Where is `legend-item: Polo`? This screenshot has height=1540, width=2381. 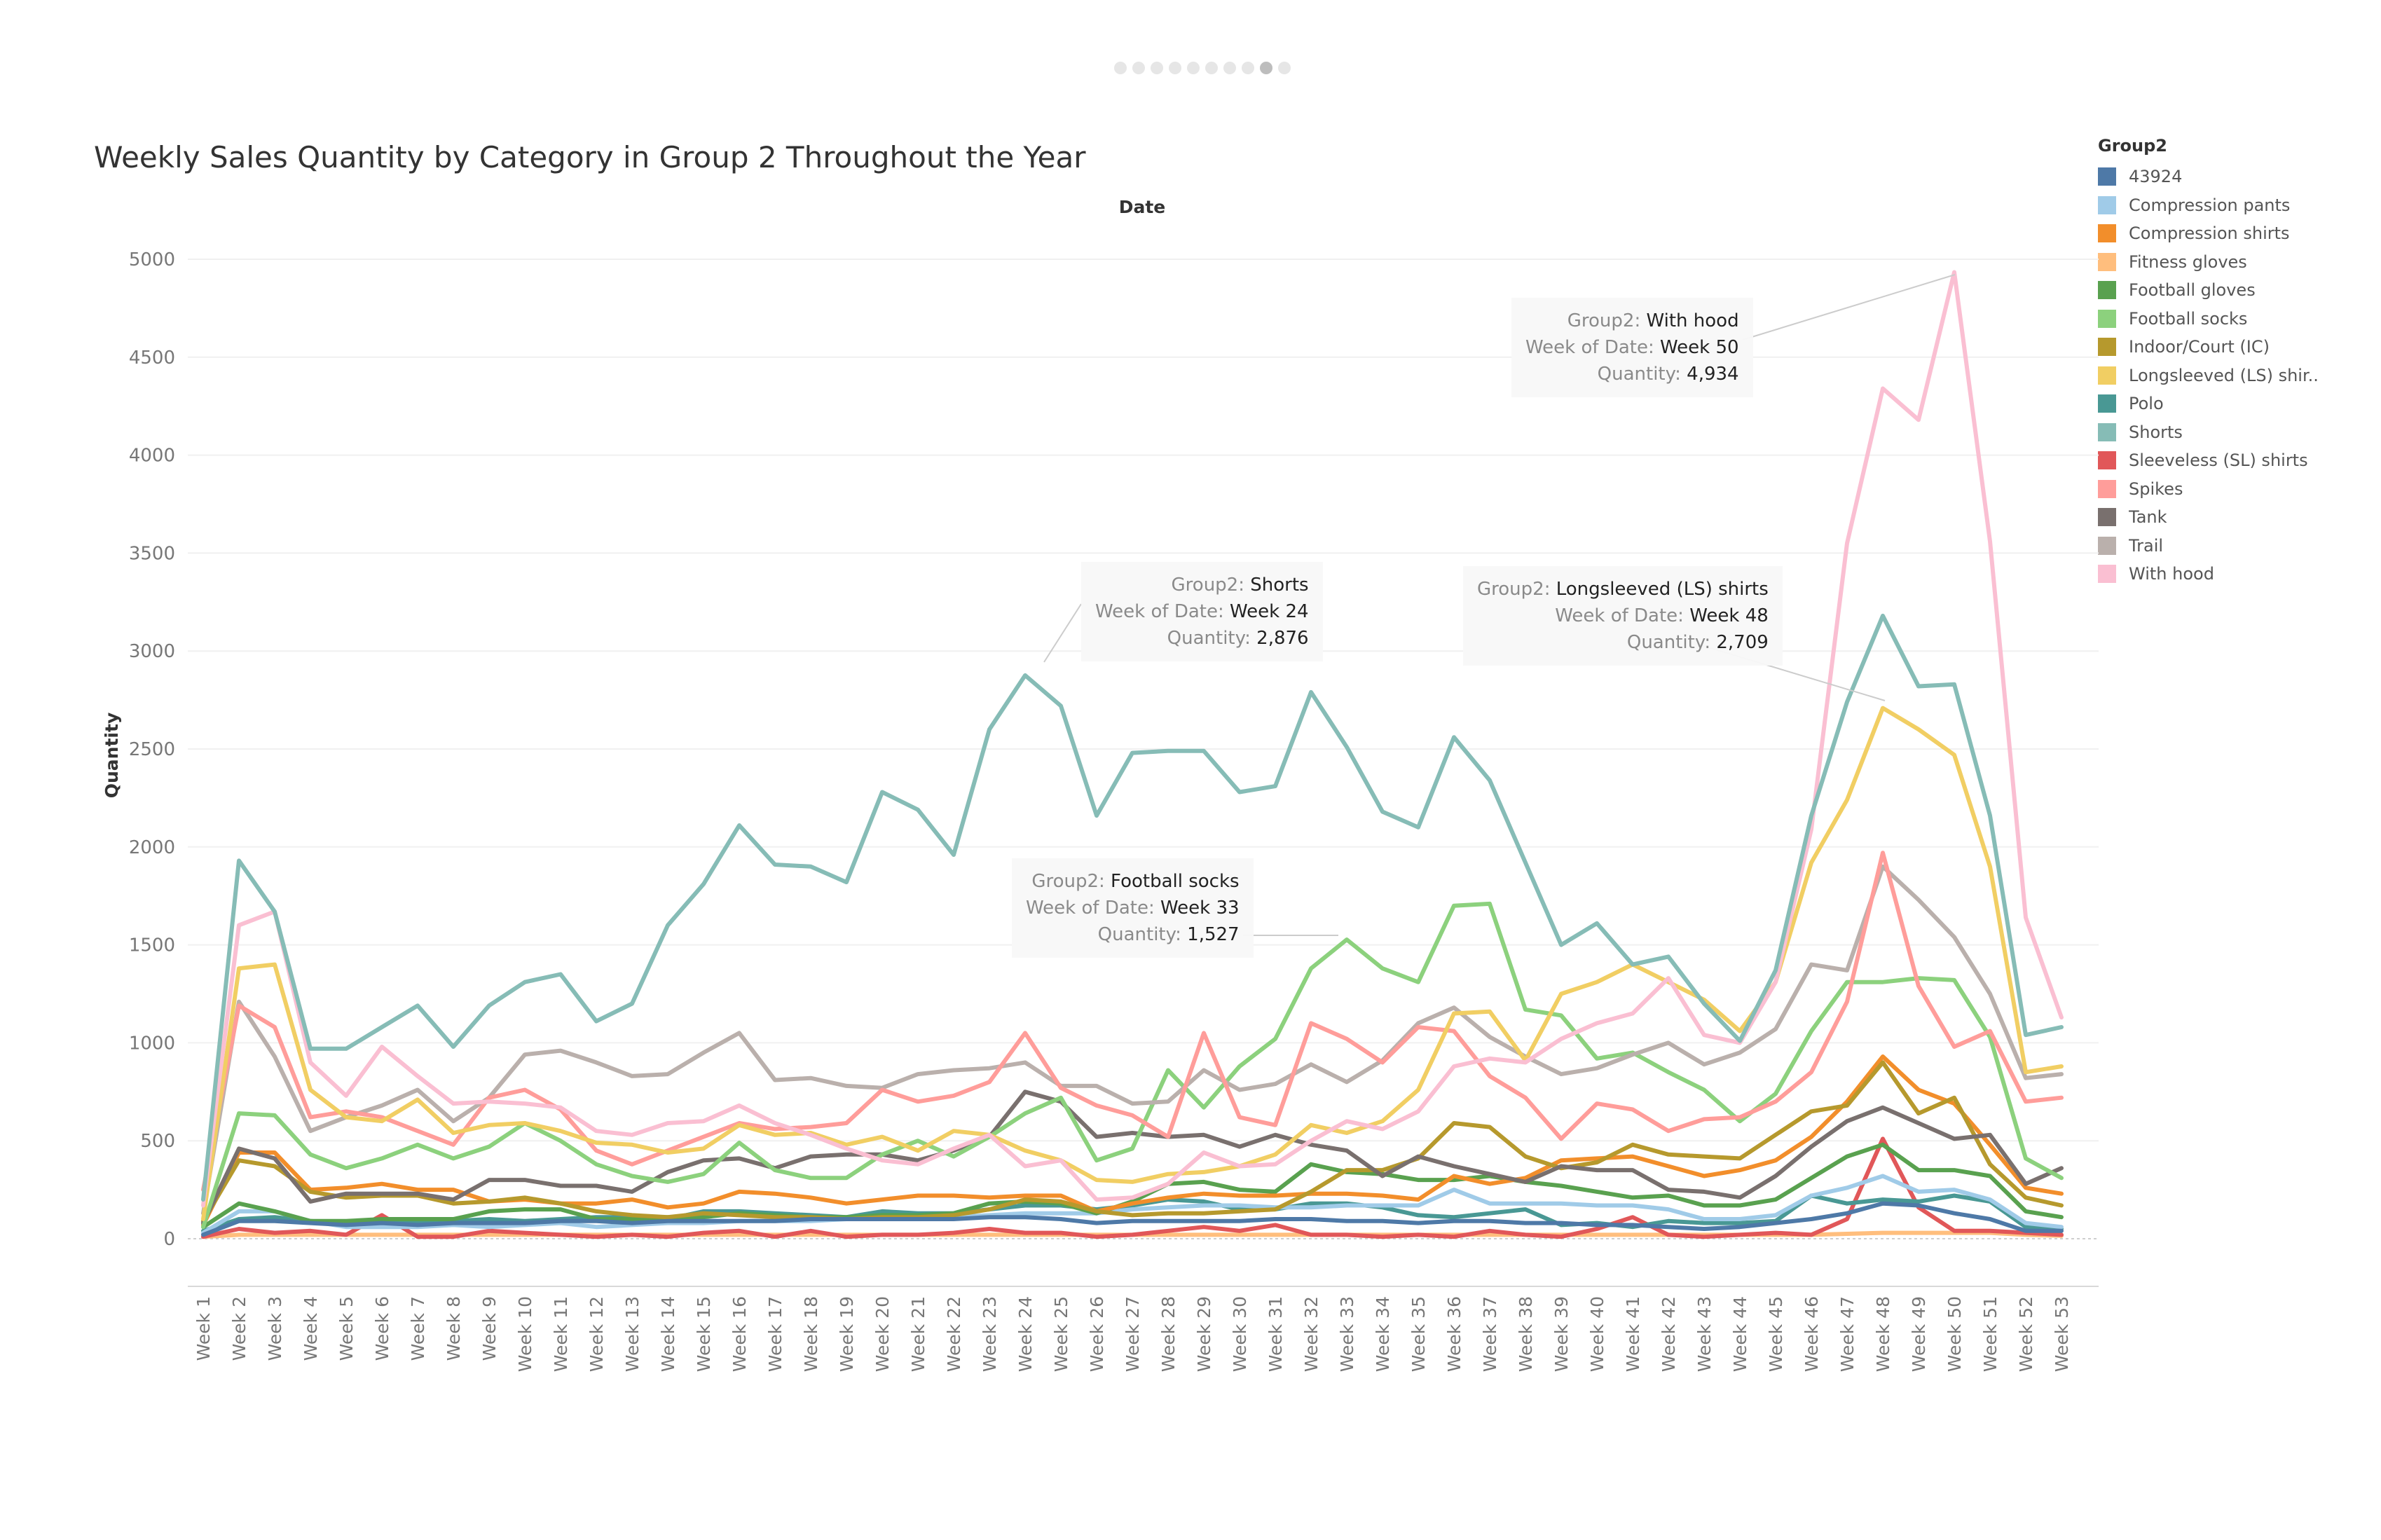 legend-item: Polo is located at coordinates (2234, 404).